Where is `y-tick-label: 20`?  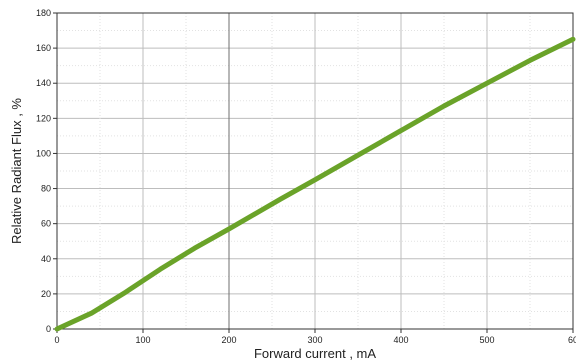 y-tick-label: 20 is located at coordinates (46, 294).